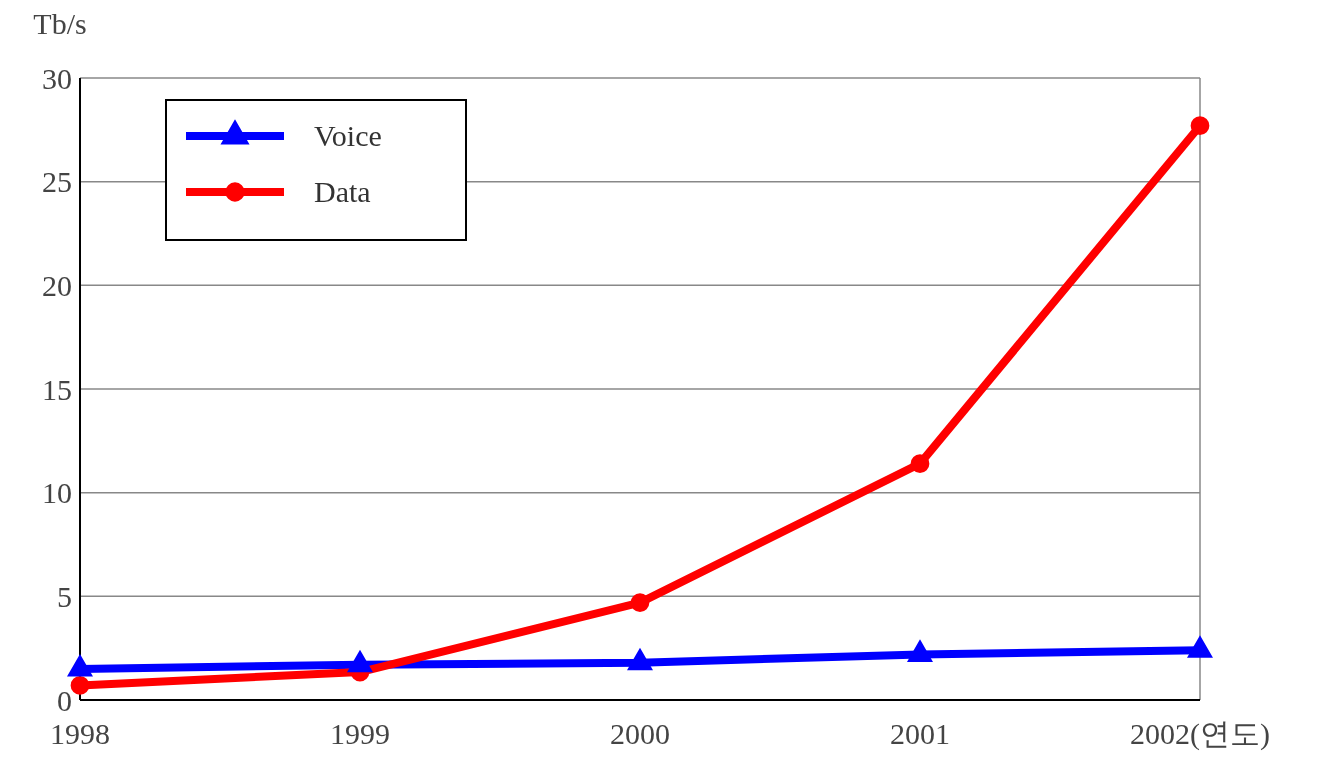 The width and height of the screenshot is (1331, 760). Describe the element at coordinates (342, 191) in the screenshot. I see `legend-label: Data` at that location.